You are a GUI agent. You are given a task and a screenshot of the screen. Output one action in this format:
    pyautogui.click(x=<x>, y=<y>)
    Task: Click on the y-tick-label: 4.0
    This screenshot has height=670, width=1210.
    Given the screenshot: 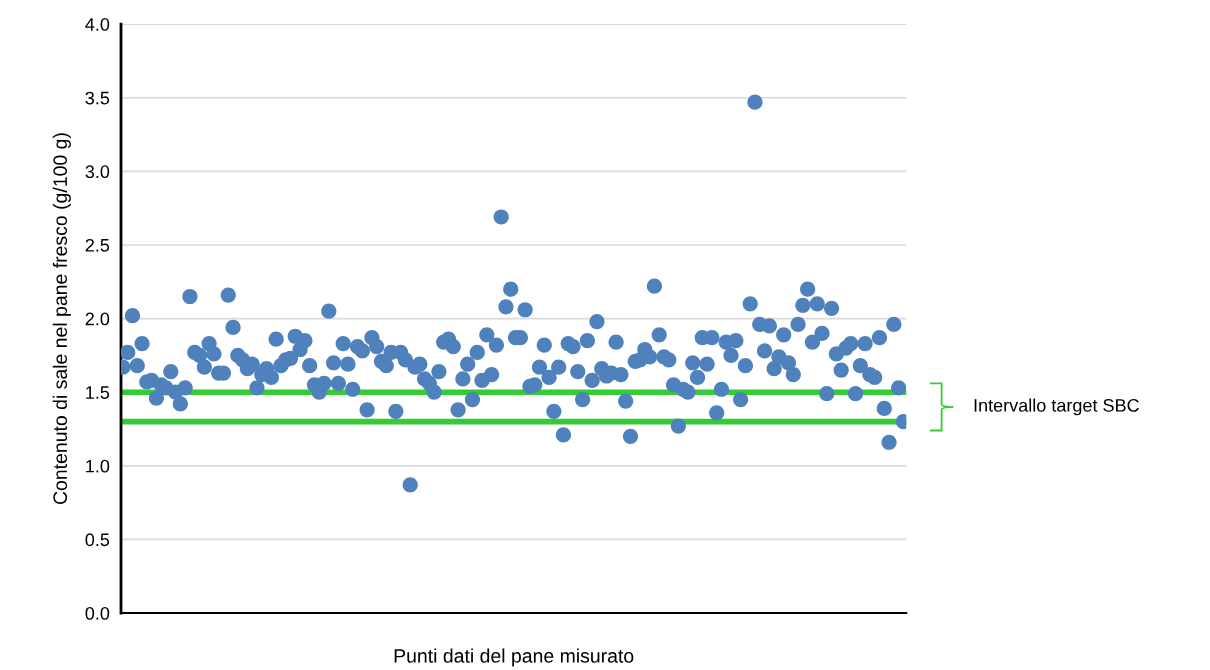 What is the action you would take?
    pyautogui.click(x=97, y=24)
    